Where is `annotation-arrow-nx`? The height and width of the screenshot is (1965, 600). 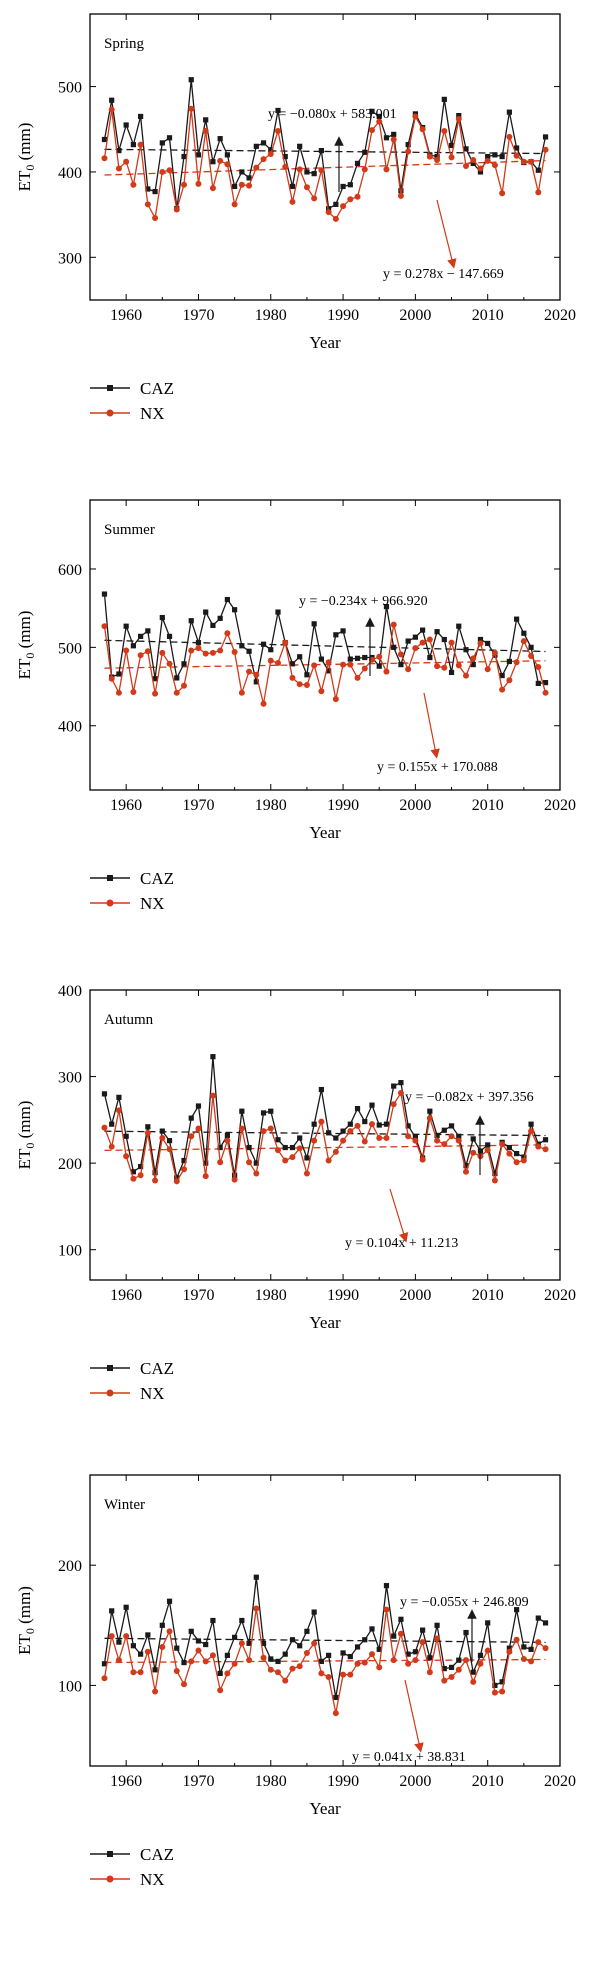
annotation-arrow-nx is located at coordinates (414, 1716).